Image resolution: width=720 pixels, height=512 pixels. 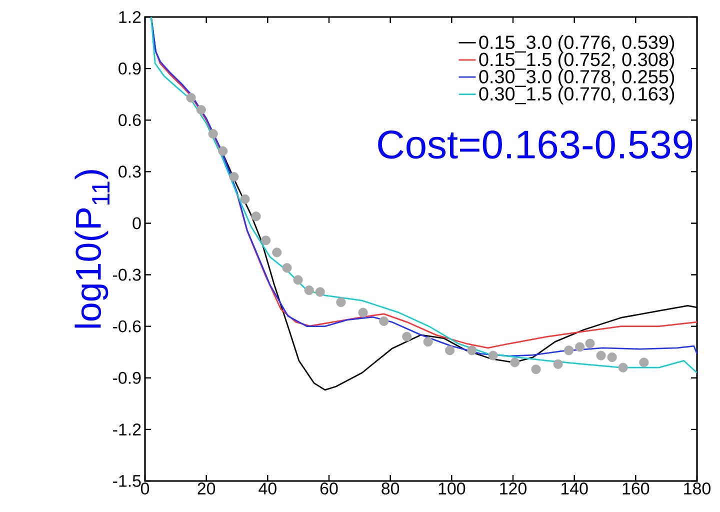 What do you see at coordinates (575, 488) in the screenshot?
I see `x-tick-label: 140` at bounding box center [575, 488].